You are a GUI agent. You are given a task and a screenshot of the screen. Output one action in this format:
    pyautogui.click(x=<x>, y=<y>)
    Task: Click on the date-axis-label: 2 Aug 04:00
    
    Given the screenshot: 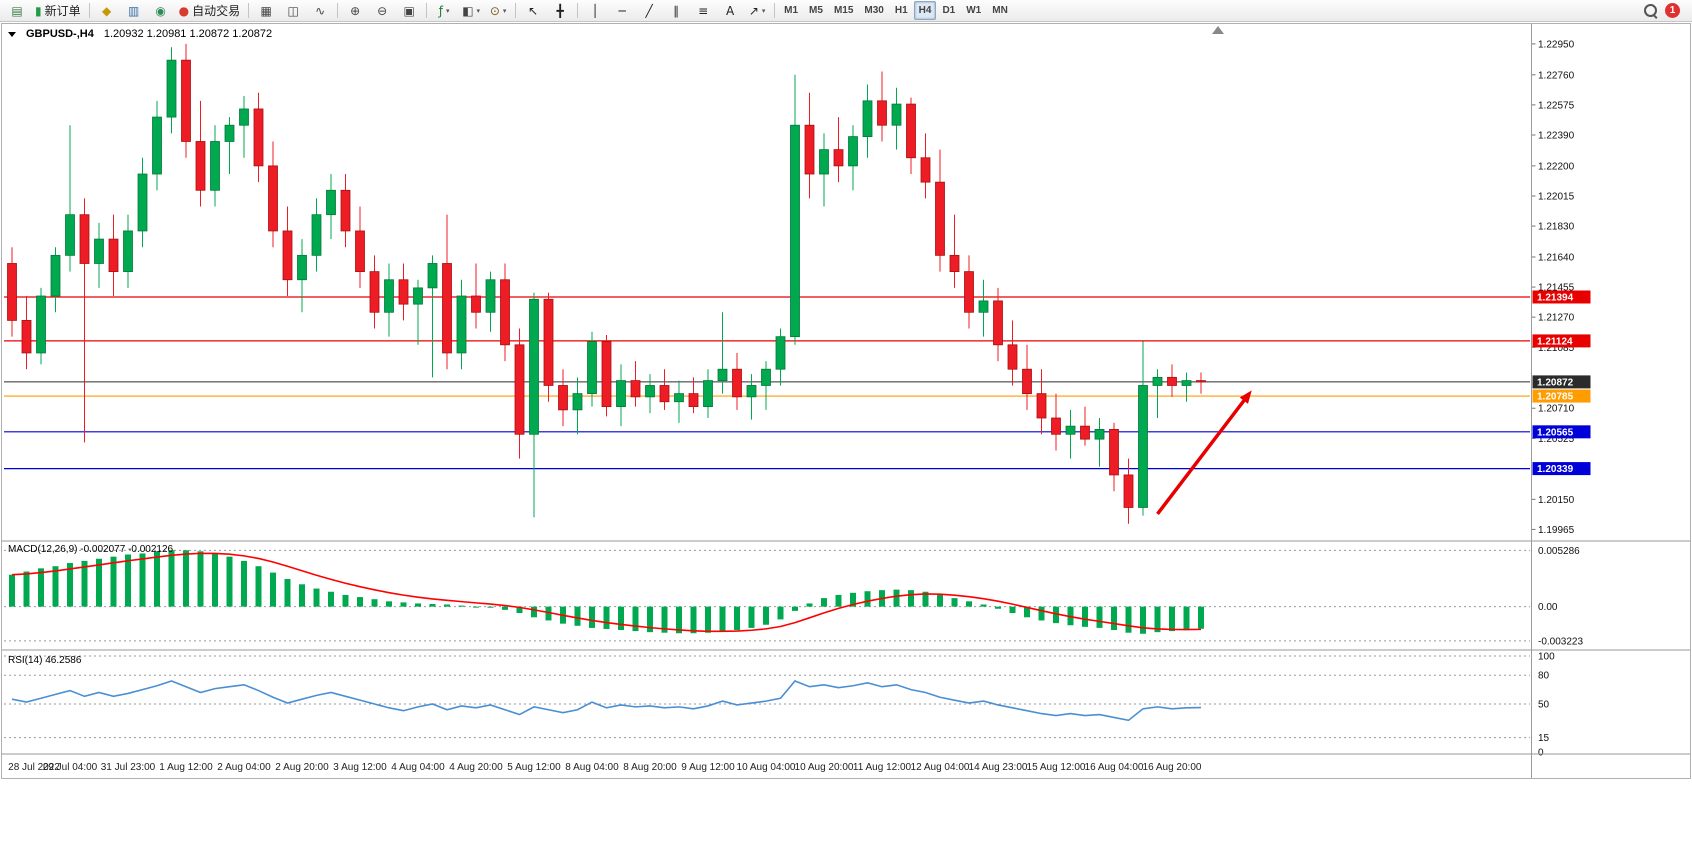 What is the action you would take?
    pyautogui.click(x=244, y=767)
    